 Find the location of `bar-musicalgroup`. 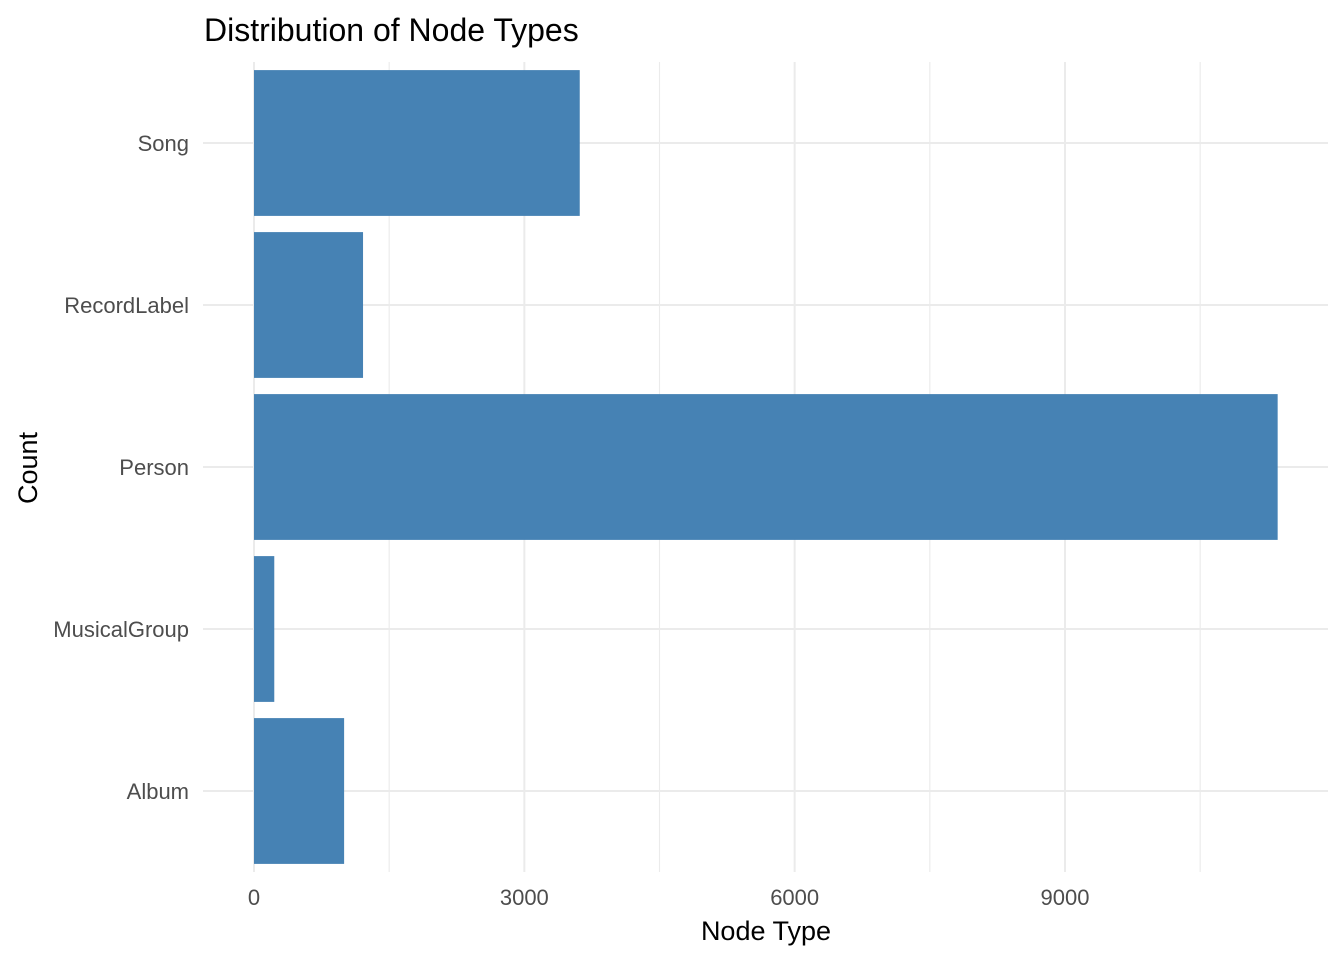

bar-musicalgroup is located at coordinates (264, 629).